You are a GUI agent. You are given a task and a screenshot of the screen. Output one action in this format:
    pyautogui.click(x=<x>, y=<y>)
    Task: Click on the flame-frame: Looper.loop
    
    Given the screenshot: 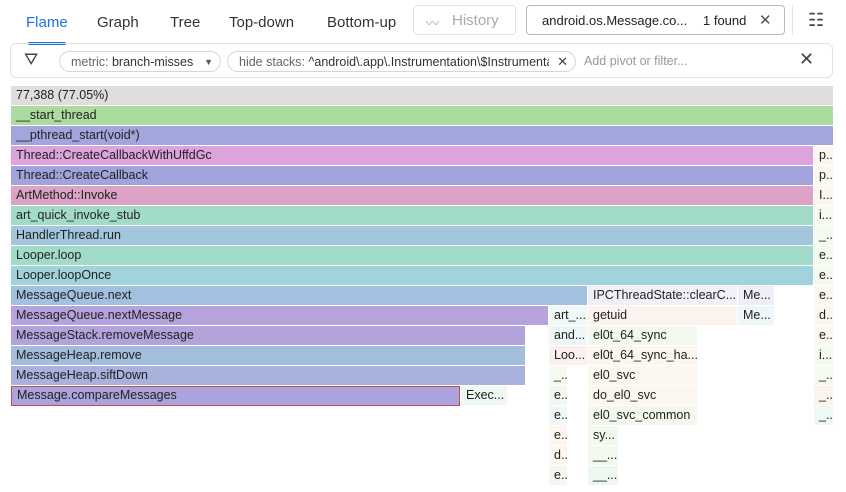 What is the action you would take?
    pyautogui.click(x=412, y=255)
    